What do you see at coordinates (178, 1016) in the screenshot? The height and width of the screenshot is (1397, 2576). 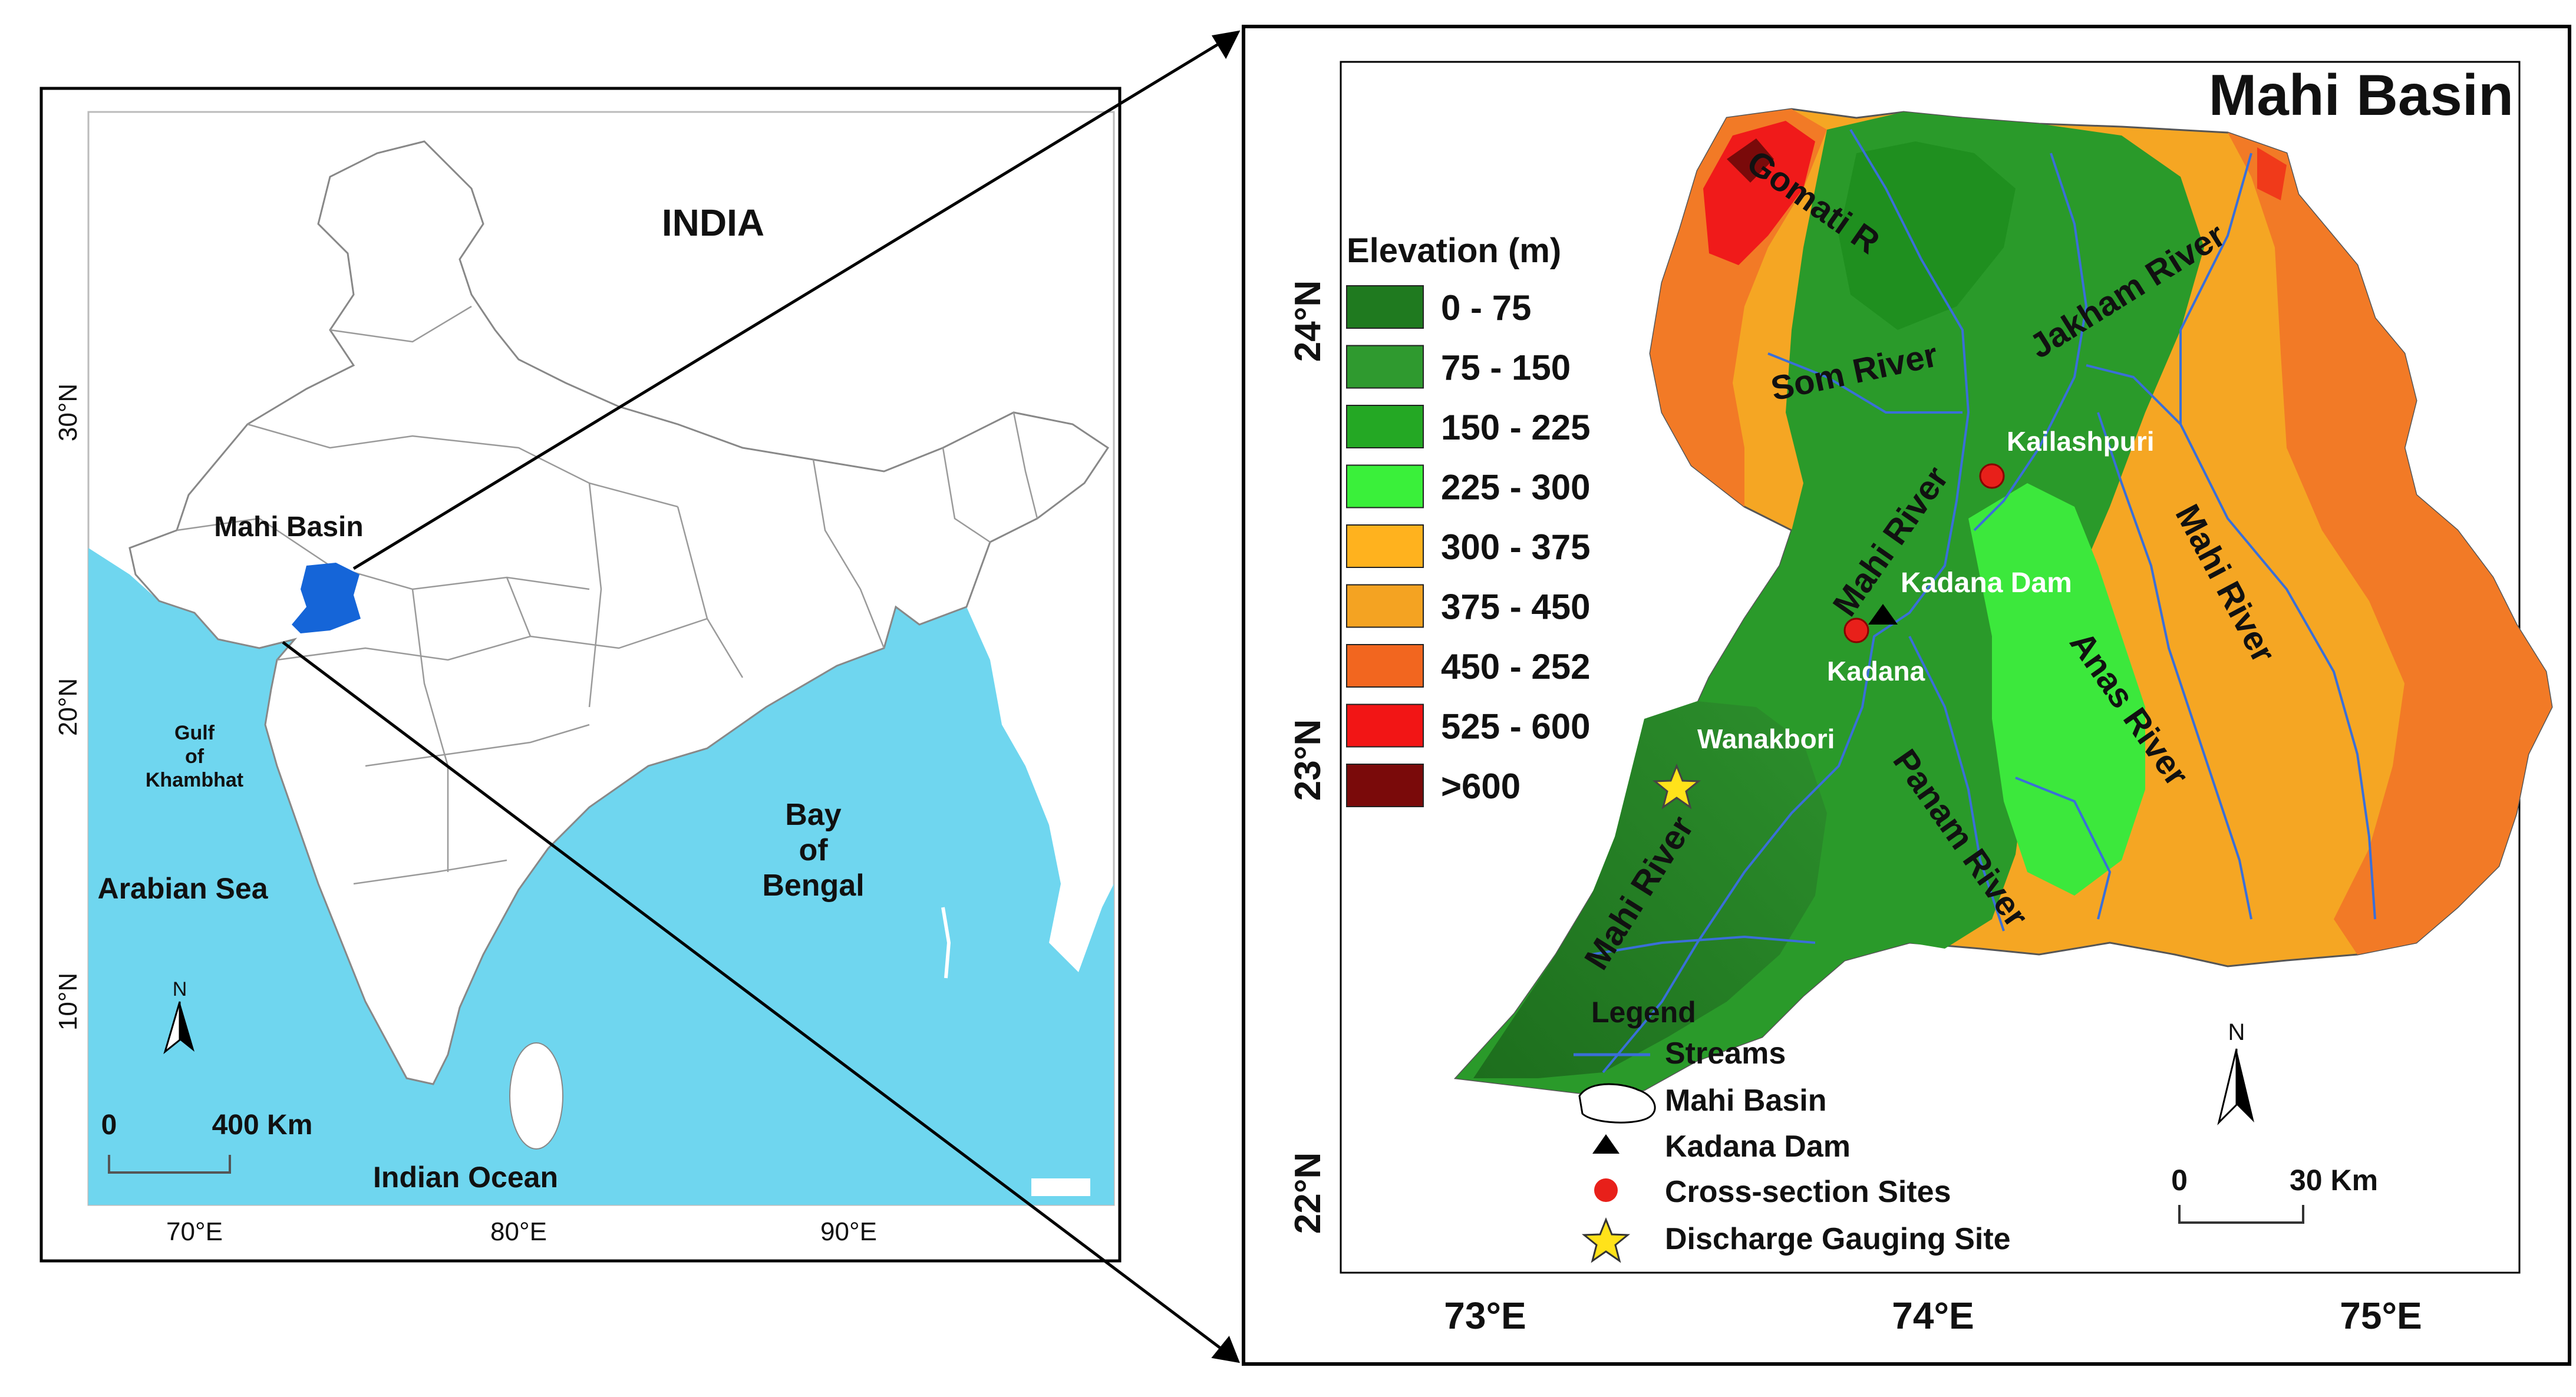 I see `north-arrow-india: N` at bounding box center [178, 1016].